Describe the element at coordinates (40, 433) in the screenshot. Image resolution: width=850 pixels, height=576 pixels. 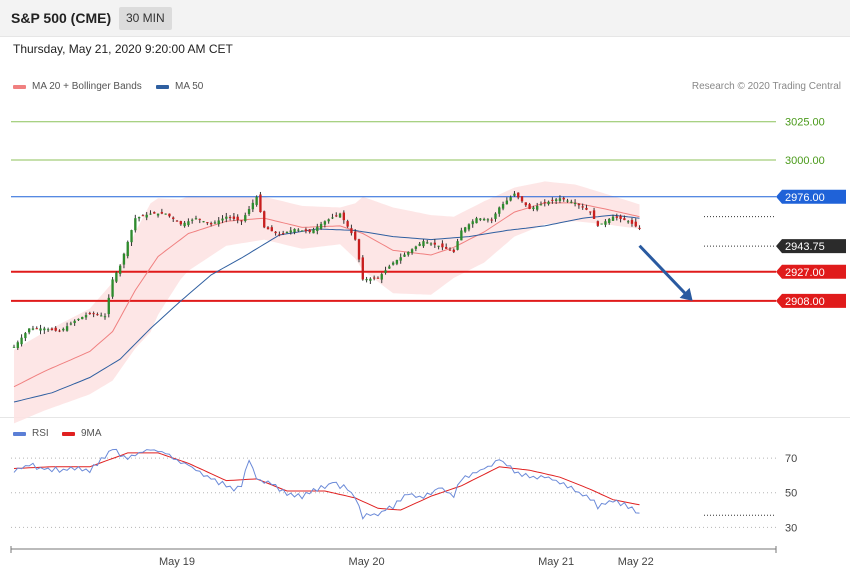
I see `legend-rsi-label: RSI` at that location.